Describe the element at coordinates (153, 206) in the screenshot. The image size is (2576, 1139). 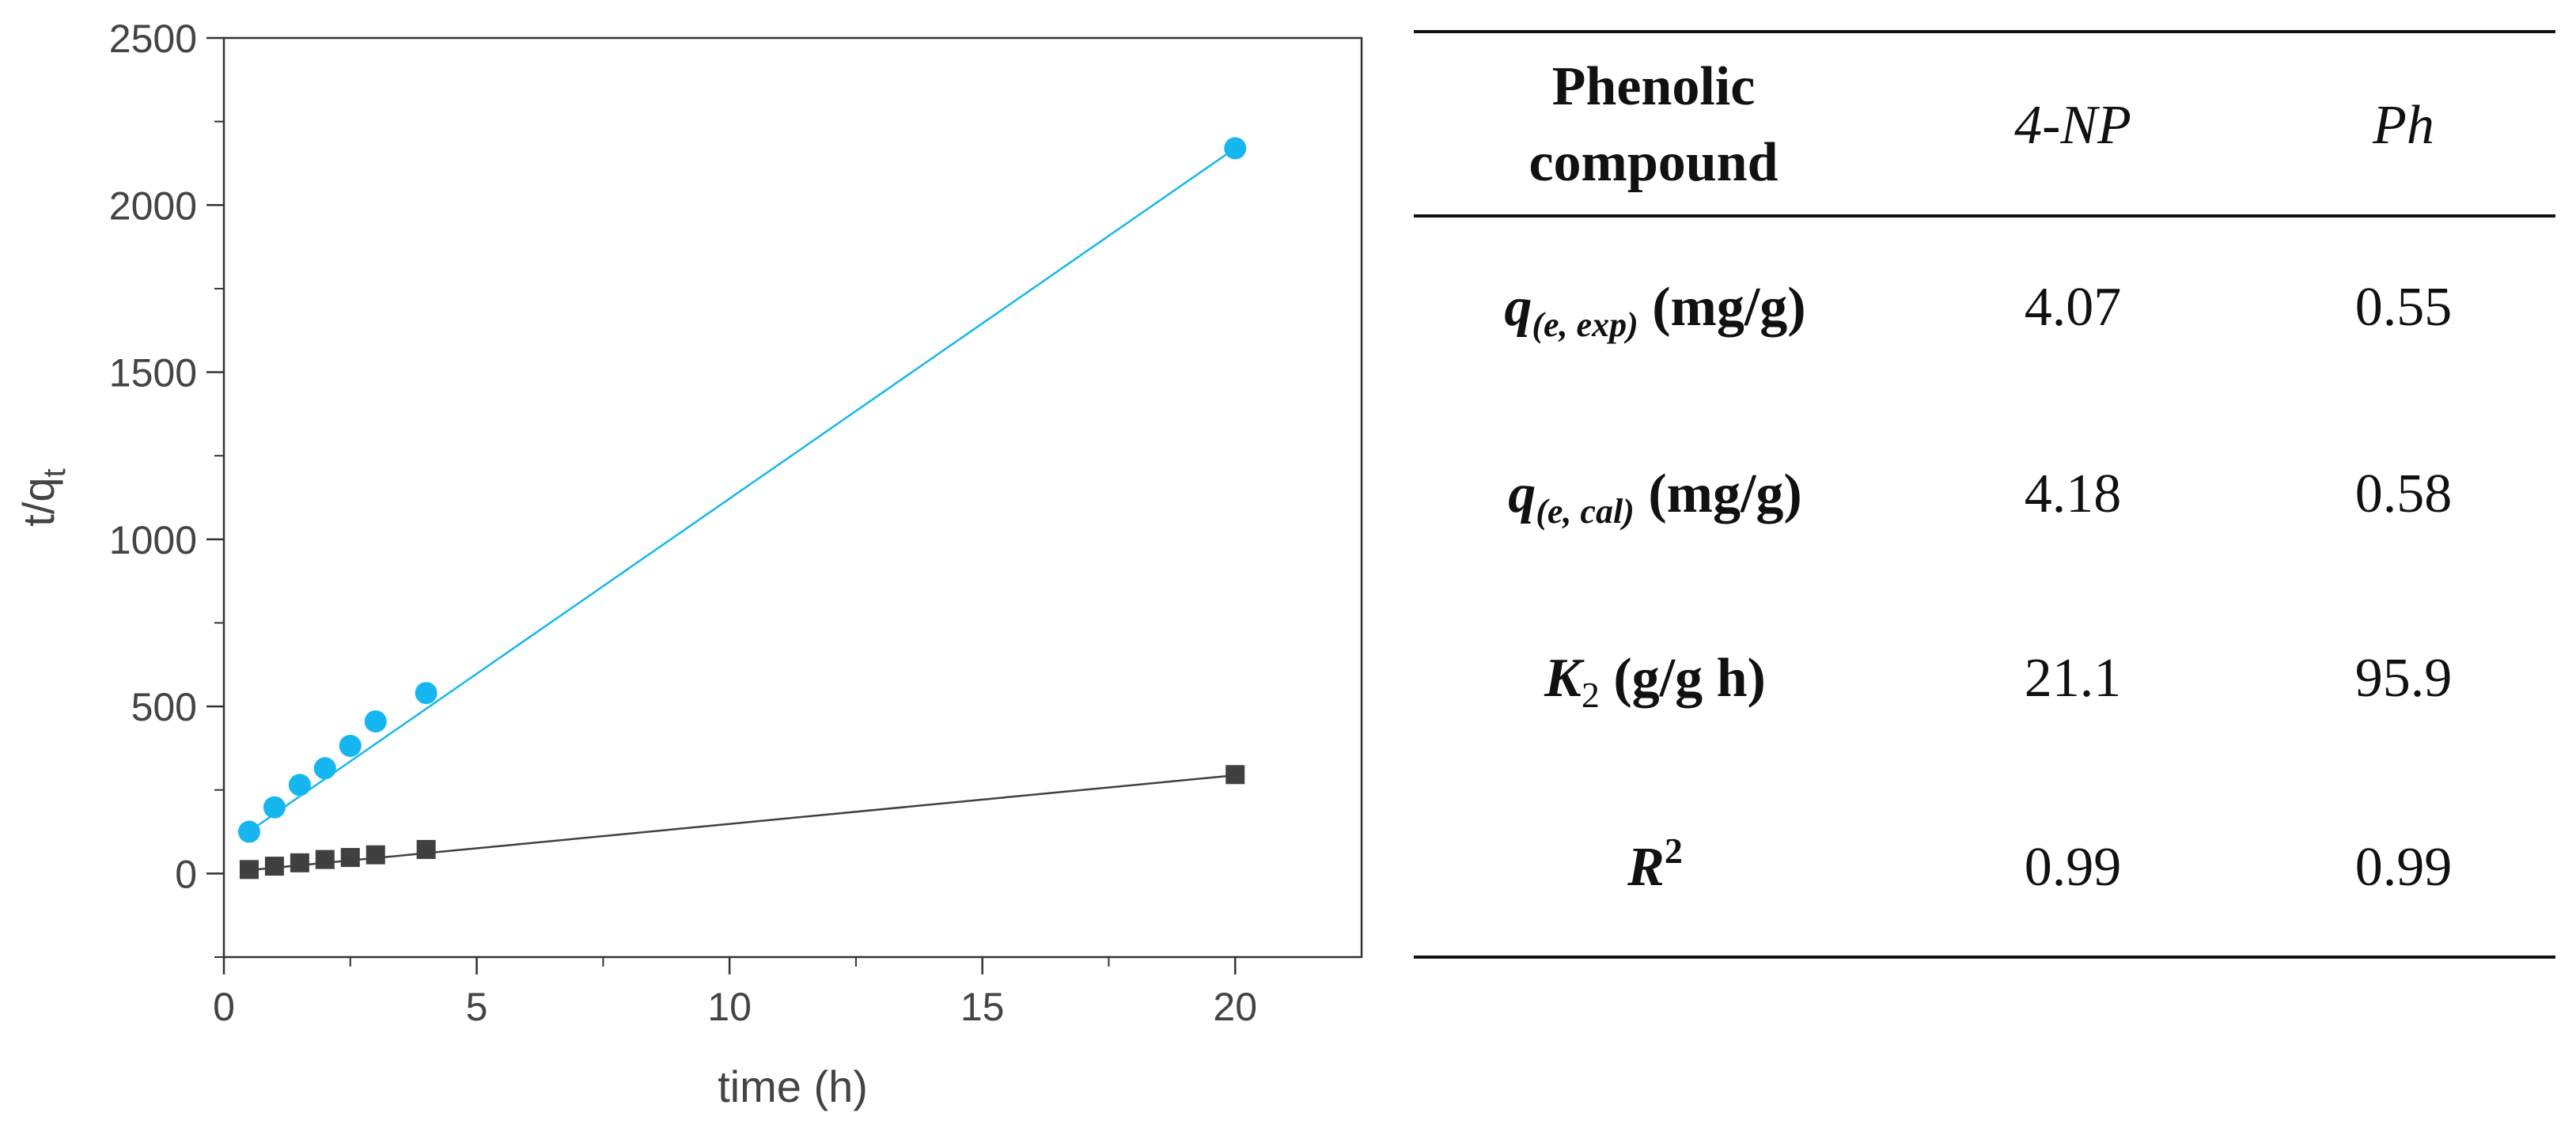
I see `y-tick-label: 2000` at that location.